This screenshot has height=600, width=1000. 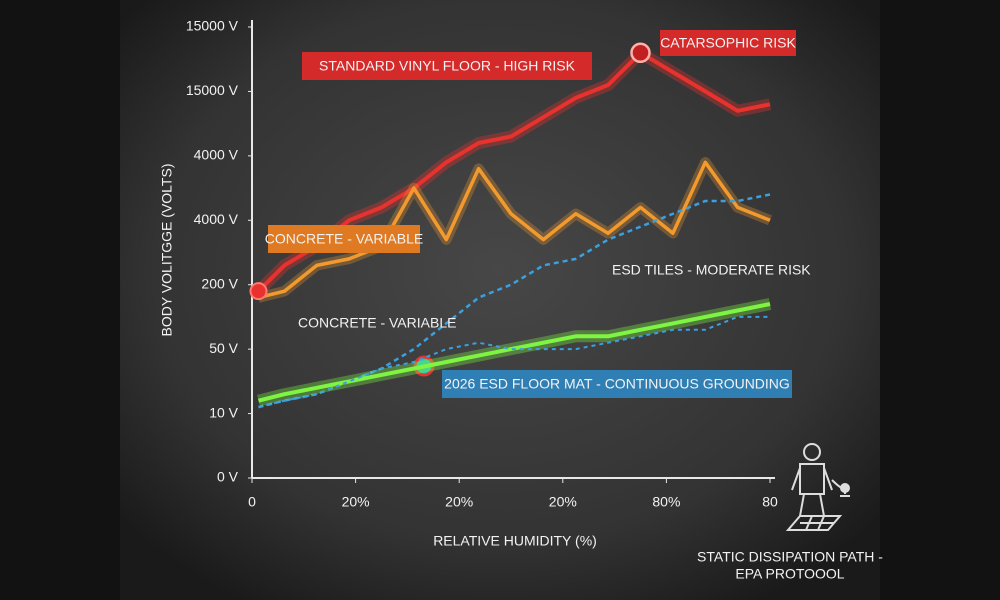 What do you see at coordinates (223, 412) in the screenshot?
I see `y-tick-label: 10 V` at bounding box center [223, 412].